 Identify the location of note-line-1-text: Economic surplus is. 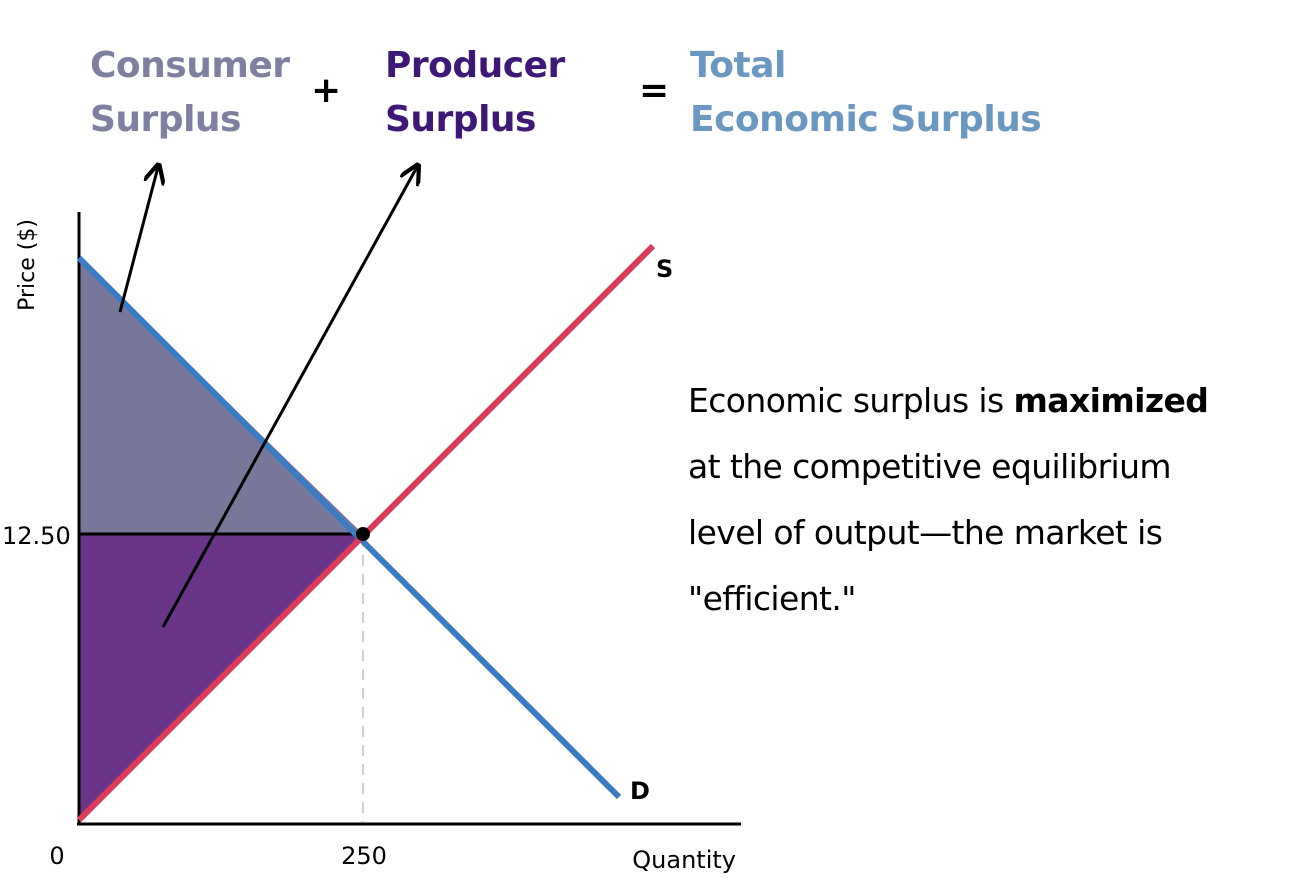
(851, 400).